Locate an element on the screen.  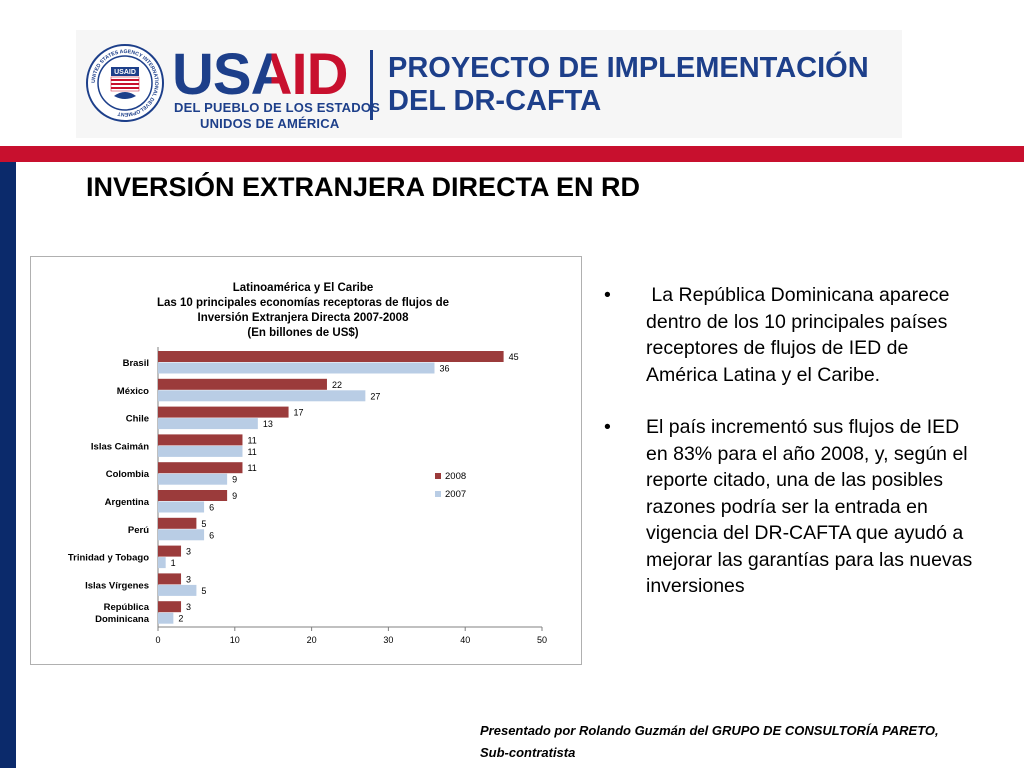
slide-title: INVERSIÓN EXTRANJERA DIRECTA EN RD is located at coordinates (363, 187).